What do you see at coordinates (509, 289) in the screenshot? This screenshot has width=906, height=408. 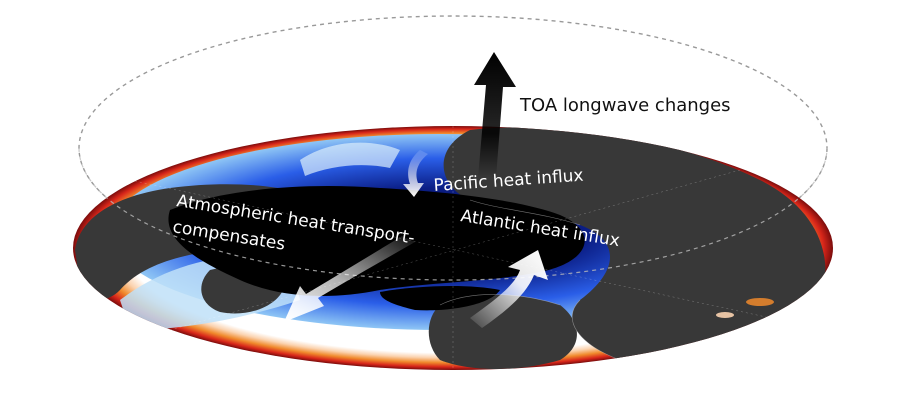 I see `curved-up-arrow-icon` at bounding box center [509, 289].